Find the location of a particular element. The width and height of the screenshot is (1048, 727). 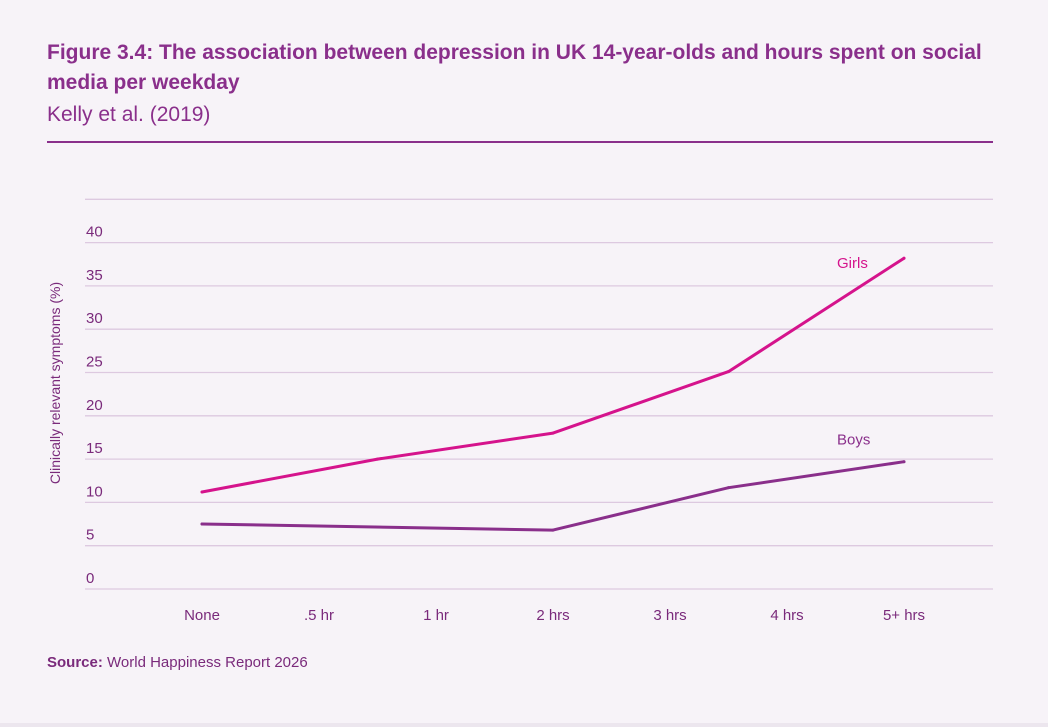

chart-subtitle: Kelly et al. (2019) is located at coordinates (129, 114).